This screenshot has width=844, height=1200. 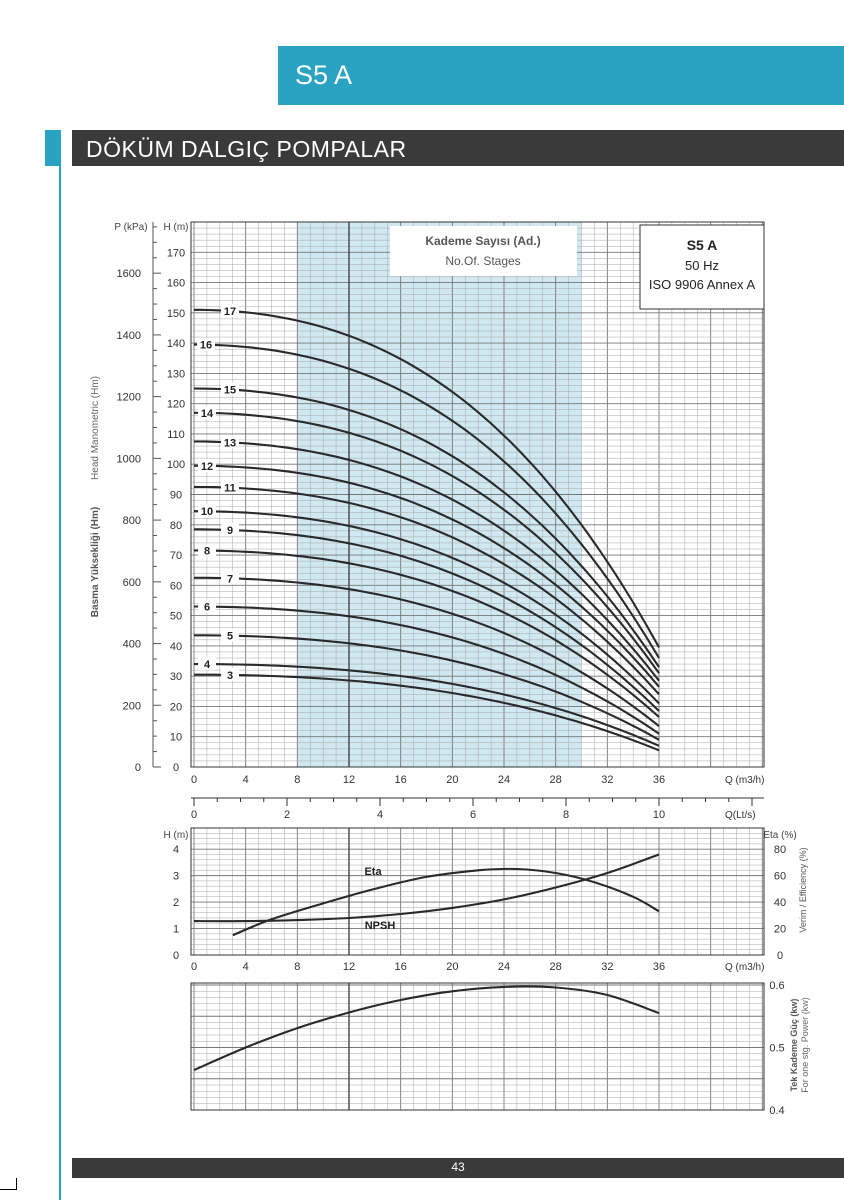 What do you see at coordinates (324, 75) in the screenshot?
I see `banner-title: S5 A` at bounding box center [324, 75].